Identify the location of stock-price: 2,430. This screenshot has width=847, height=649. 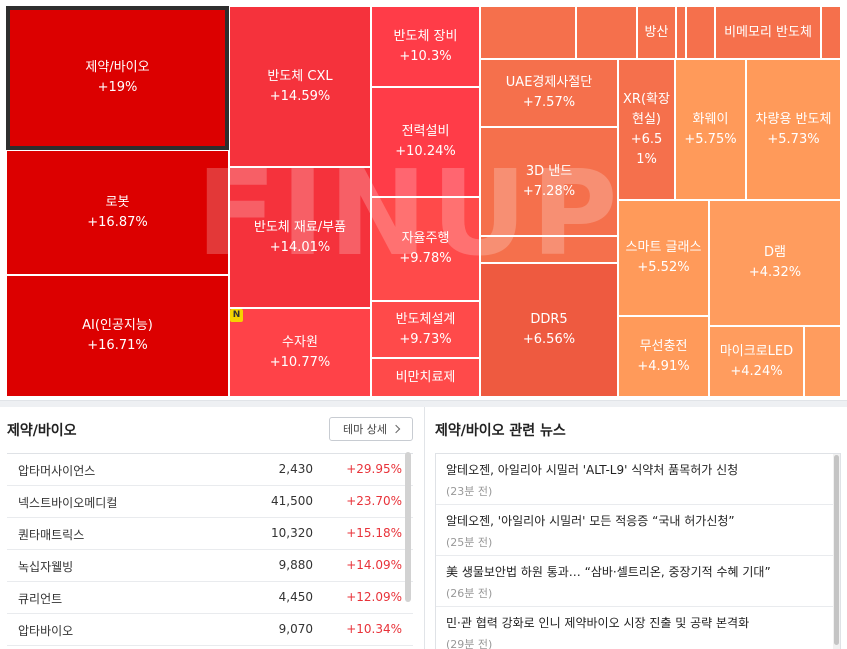
(295, 469).